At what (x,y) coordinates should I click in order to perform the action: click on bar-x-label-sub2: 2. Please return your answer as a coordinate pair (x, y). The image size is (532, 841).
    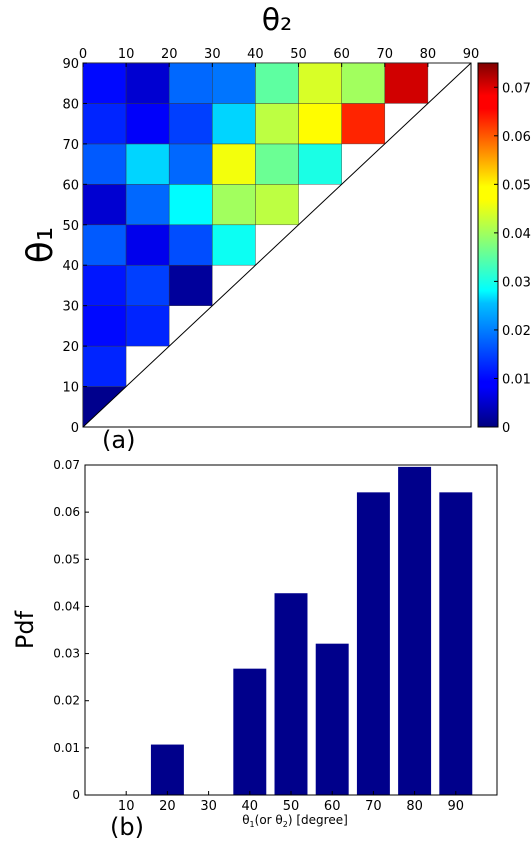
    Looking at the image, I should click on (285, 824).